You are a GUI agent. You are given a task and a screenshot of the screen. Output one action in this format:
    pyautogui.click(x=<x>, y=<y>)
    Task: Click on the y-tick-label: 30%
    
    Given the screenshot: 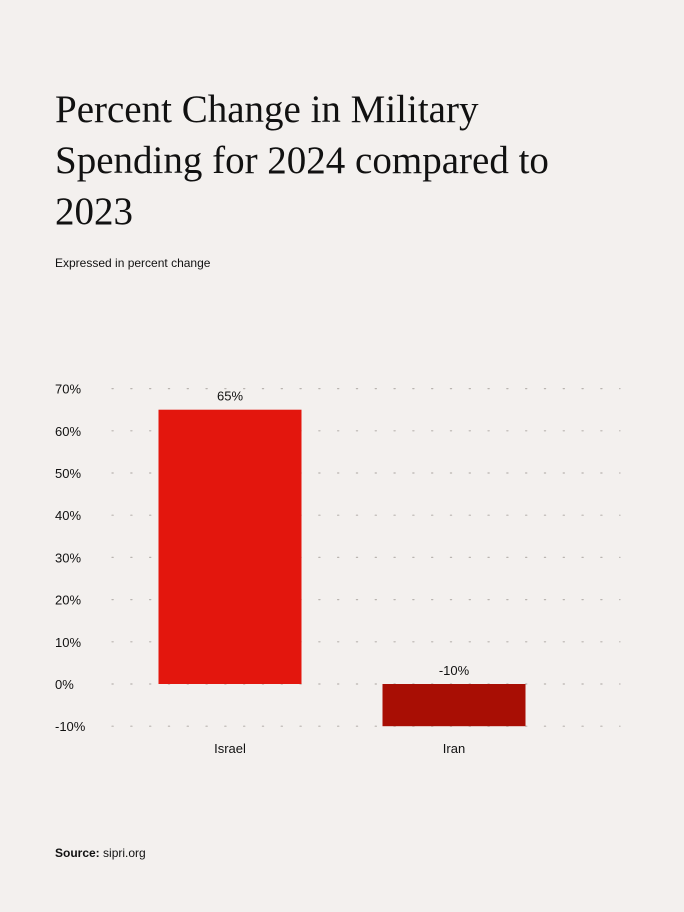 What is the action you would take?
    pyautogui.click(x=68, y=557)
    